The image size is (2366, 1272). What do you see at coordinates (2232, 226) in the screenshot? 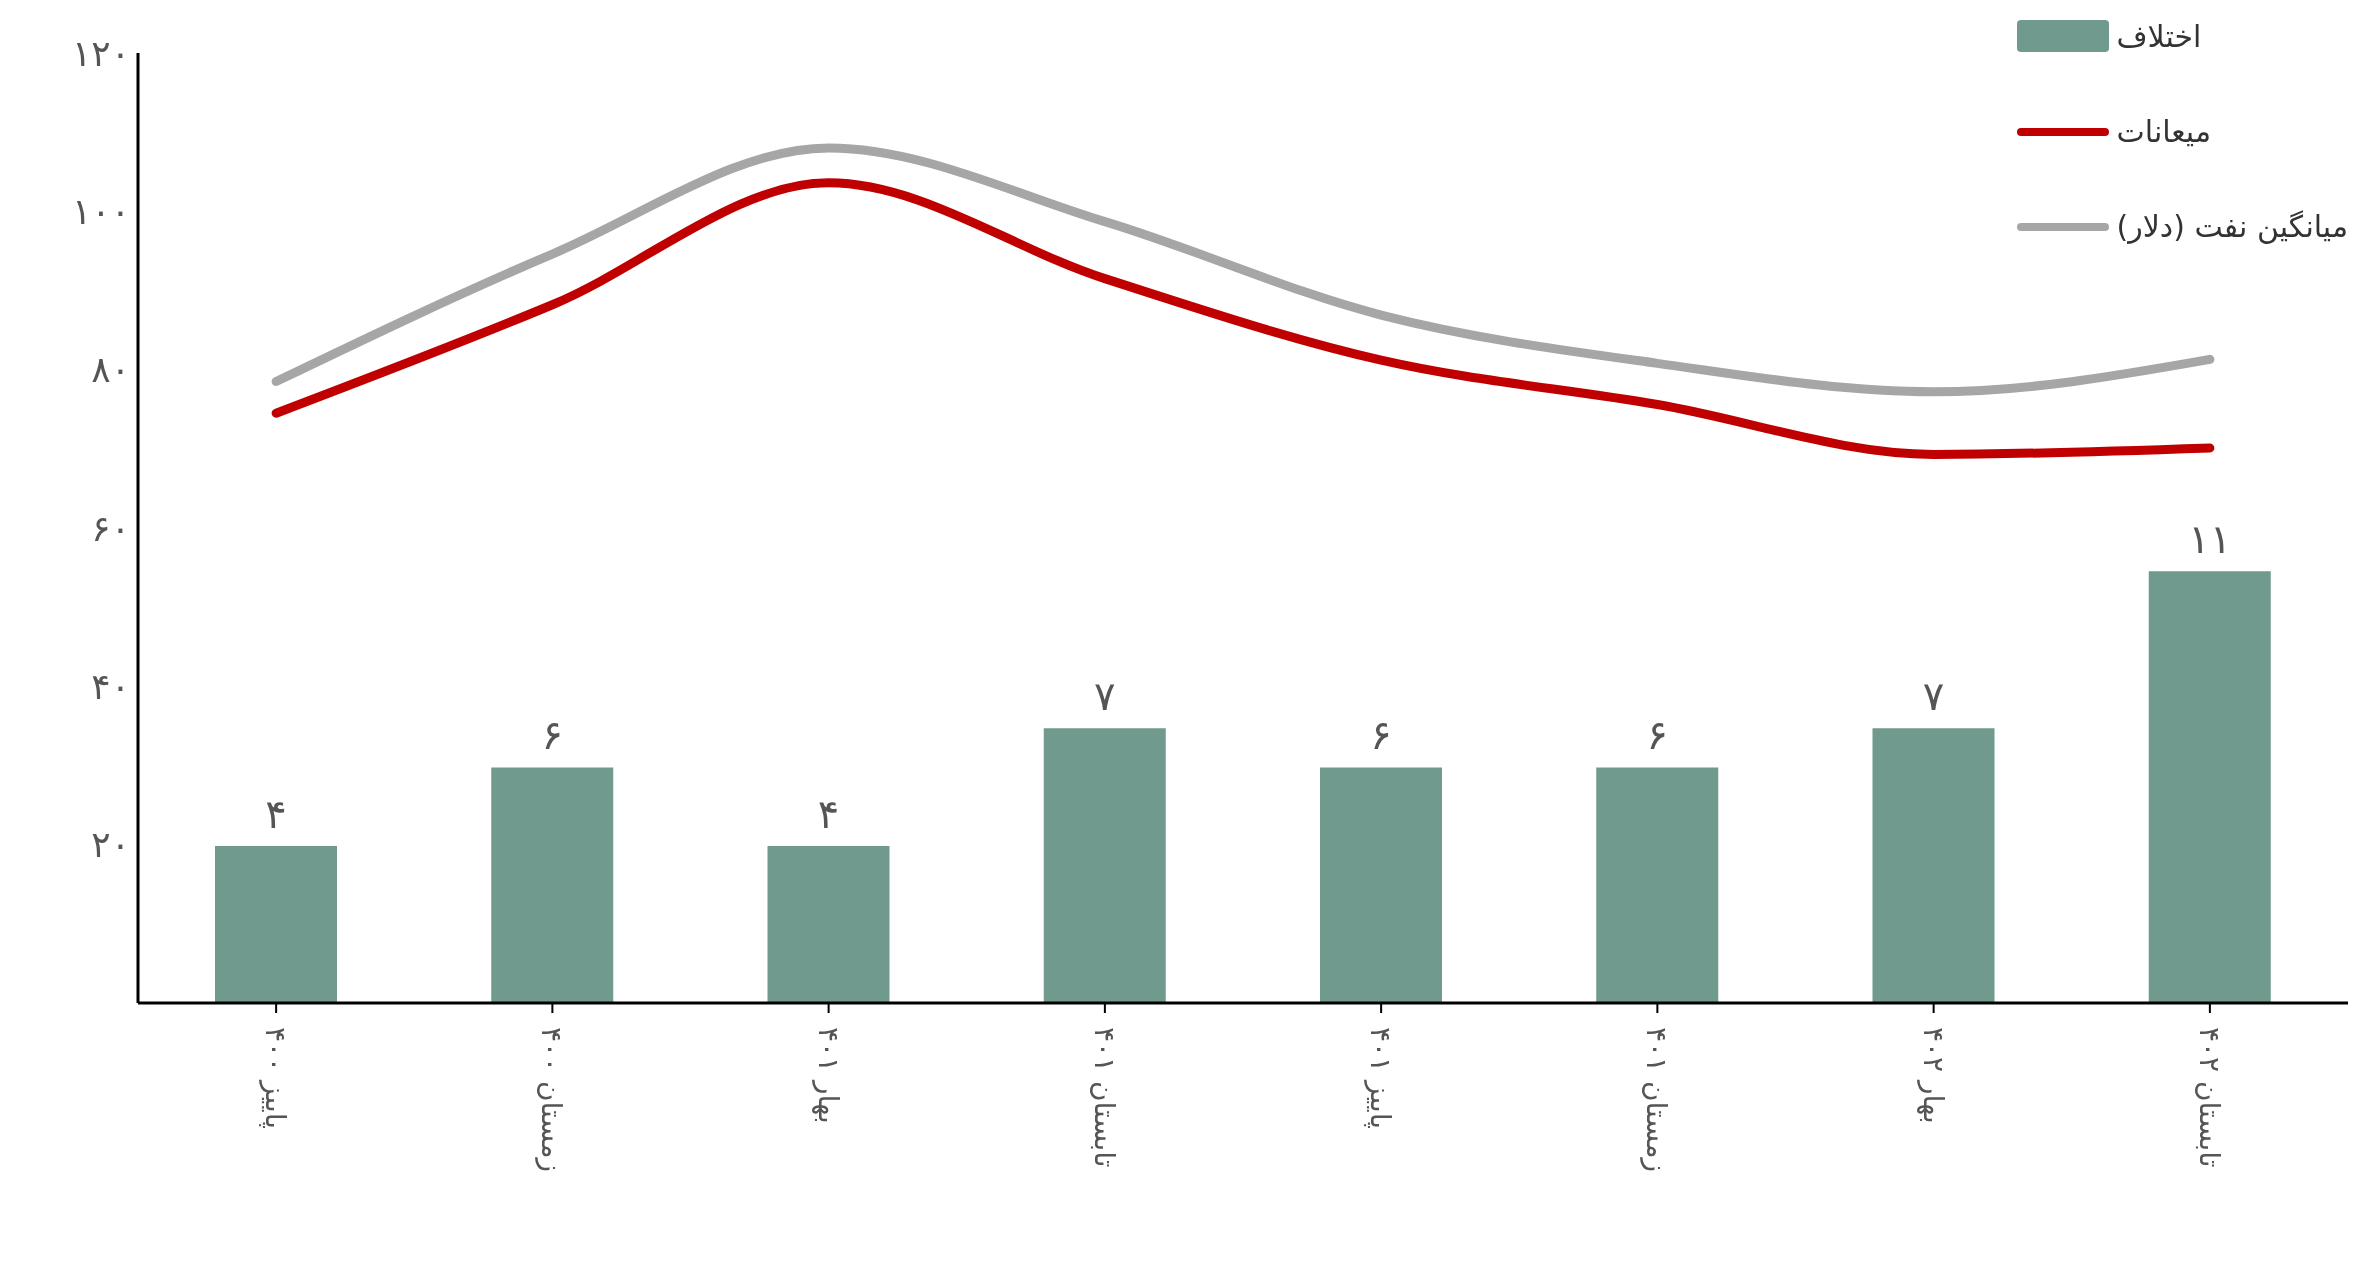
I see `legend-label: میانگین نفت (دلار)` at bounding box center [2232, 226].